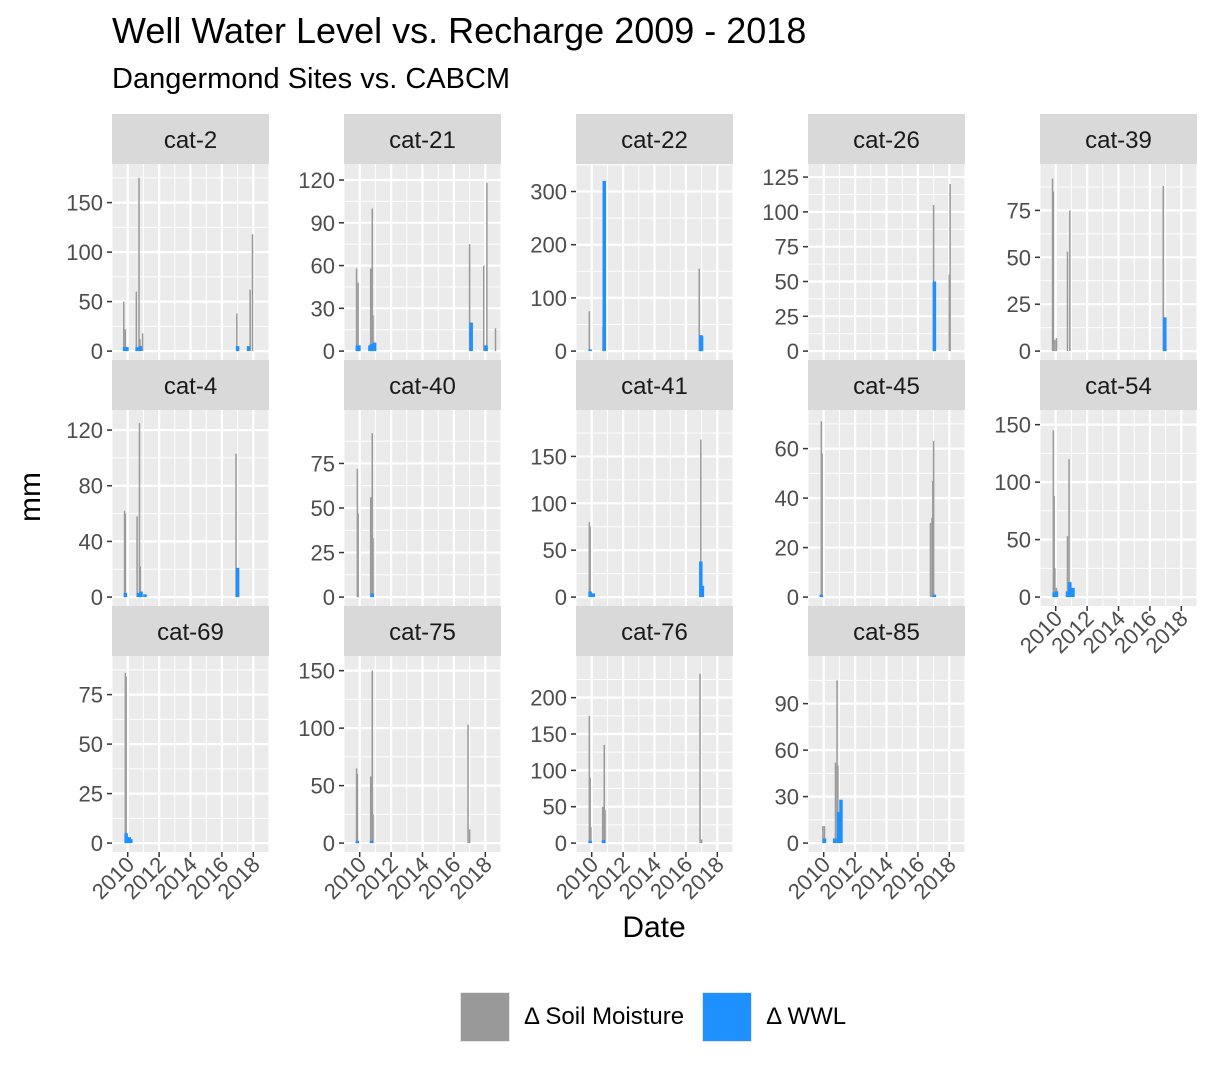  I want to click on facet-label: cat-45, so click(886, 386).